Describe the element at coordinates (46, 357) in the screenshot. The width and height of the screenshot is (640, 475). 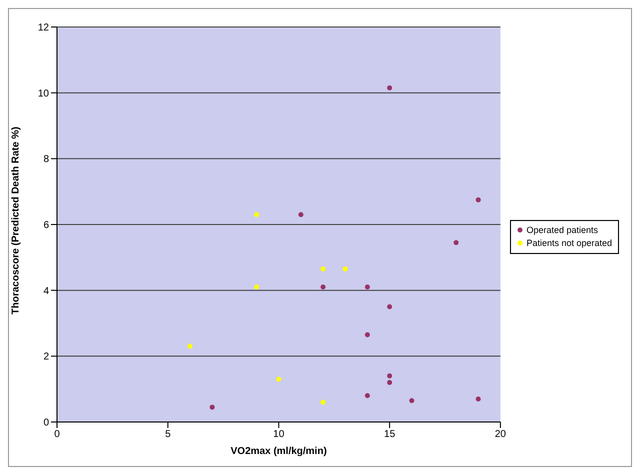
I see `y-tick-label: 2` at that location.